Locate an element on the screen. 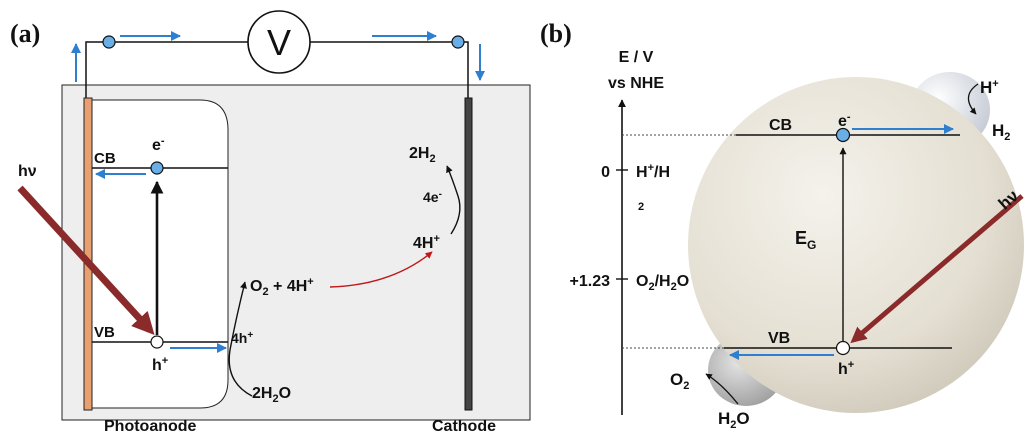  panel-b-label: (b) is located at coordinates (556, 33).